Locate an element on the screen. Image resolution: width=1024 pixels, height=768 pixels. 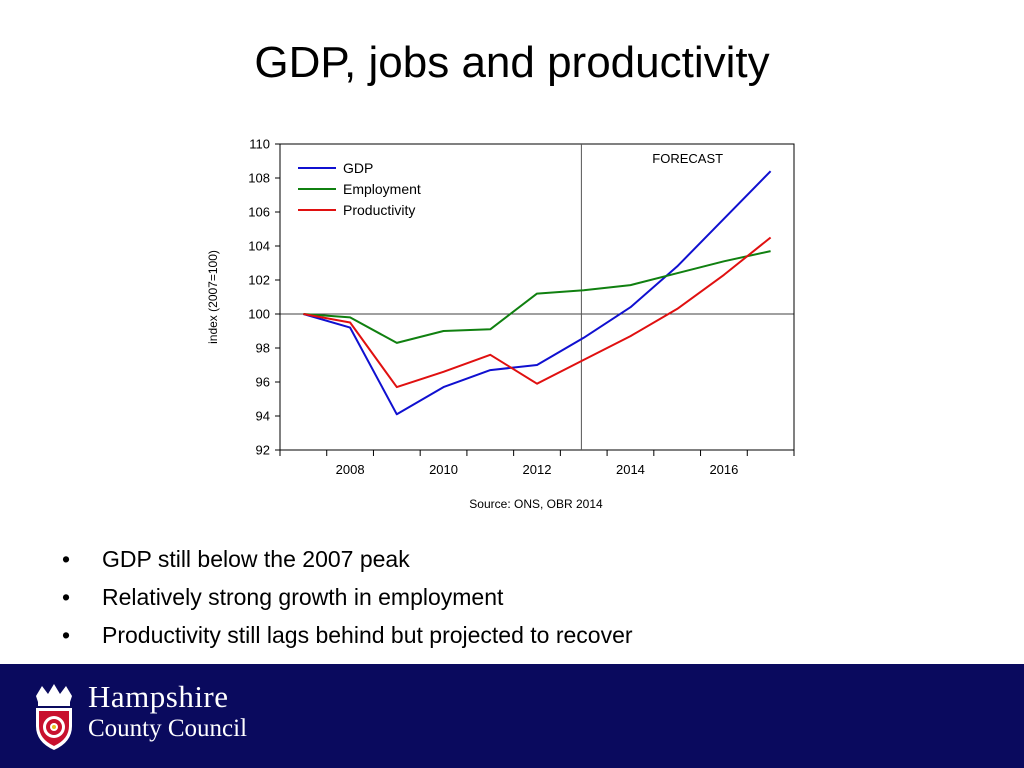
x-tick-label: 2016 is located at coordinates (723, 469).